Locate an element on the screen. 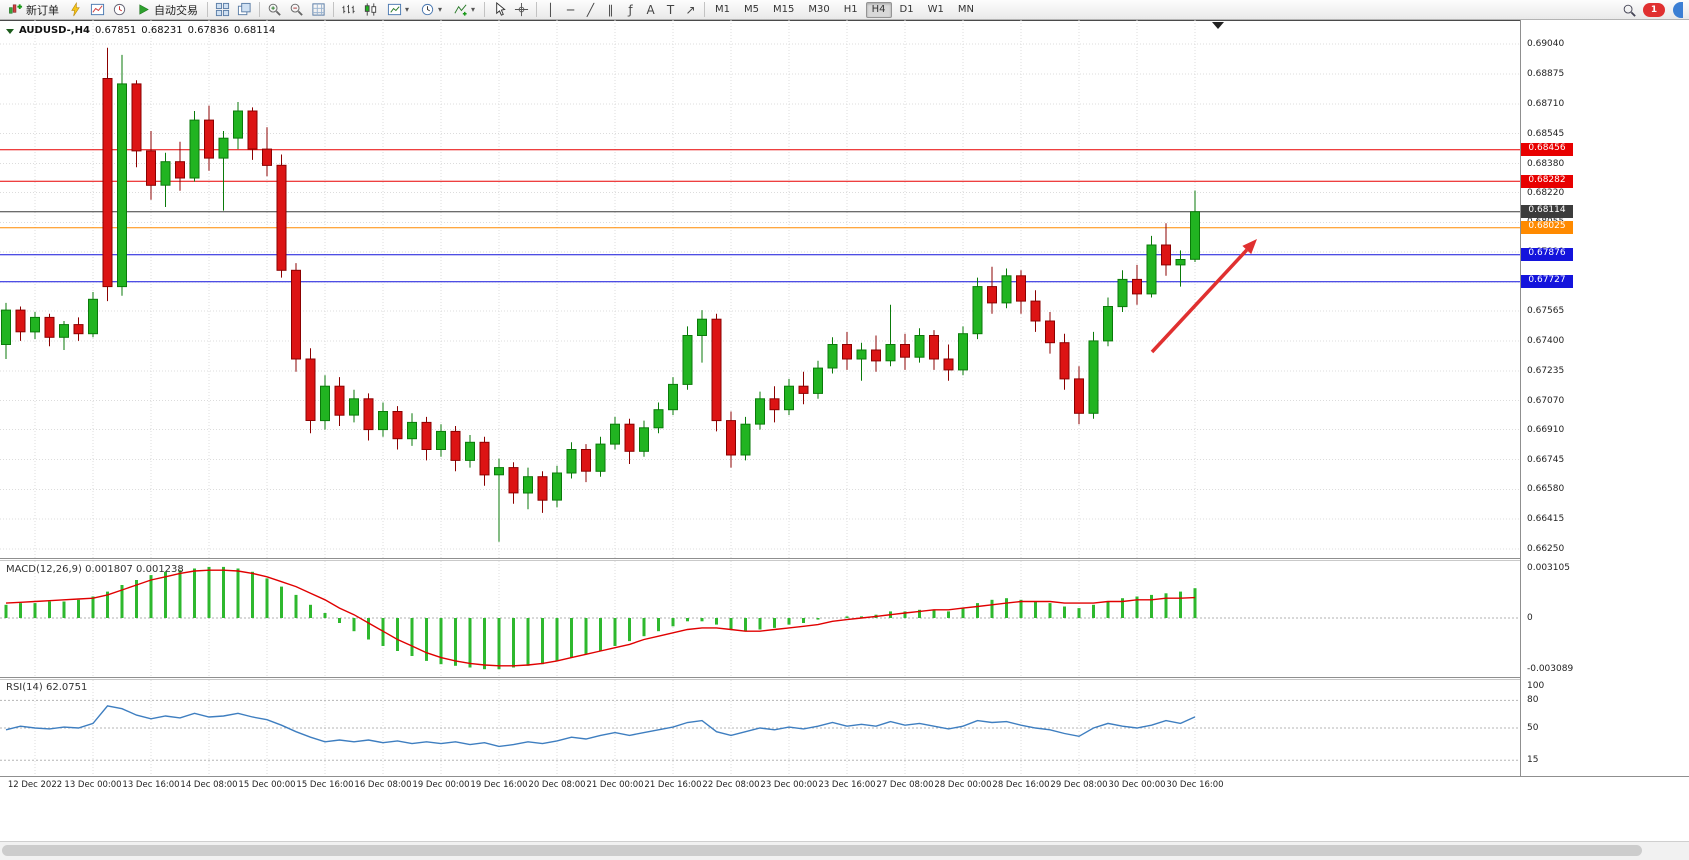 The height and width of the screenshot is (860, 1689). new-chart-button: ▾ is located at coordinates (398, 10).